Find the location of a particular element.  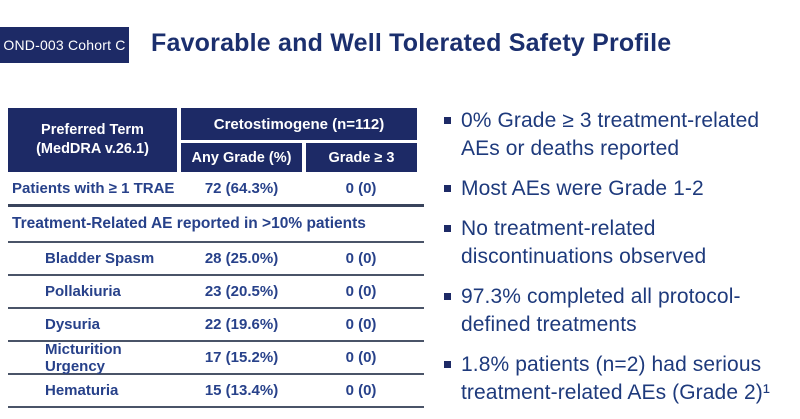

group-header-cell: Cretostimogene (n=112) is located at coordinates (299, 124).